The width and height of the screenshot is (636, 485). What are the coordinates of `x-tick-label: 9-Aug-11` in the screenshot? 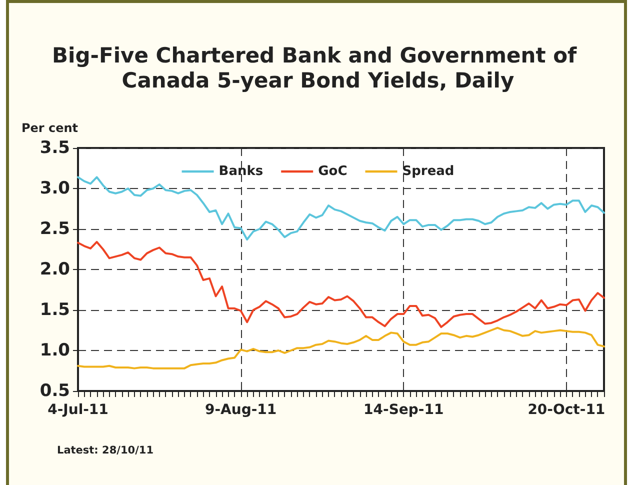 It's located at (240, 410).